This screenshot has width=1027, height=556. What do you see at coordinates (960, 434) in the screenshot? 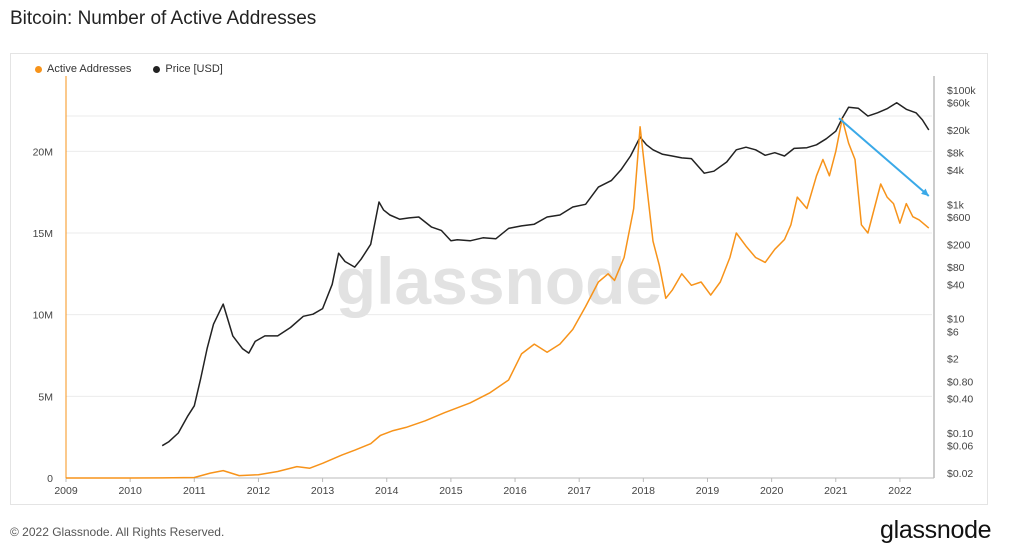
I see `y-right-tick-label: $0.10` at bounding box center [960, 434].